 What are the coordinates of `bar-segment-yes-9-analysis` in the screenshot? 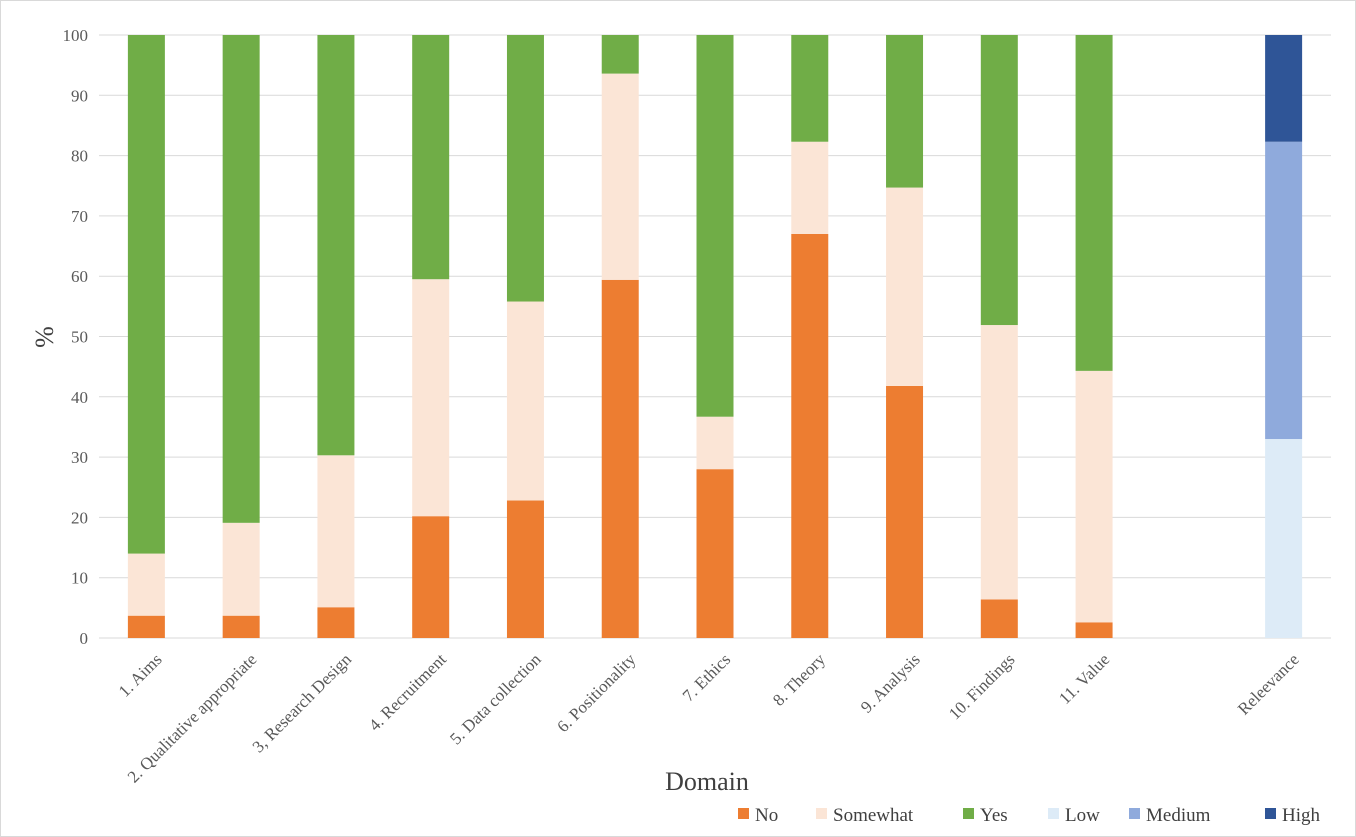 It's located at (905, 111).